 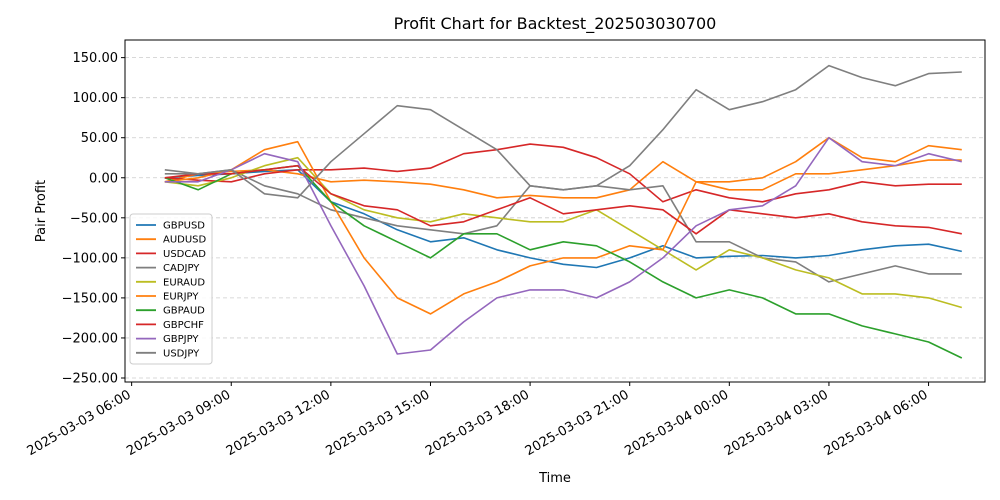 What do you see at coordinates (90, 338) in the screenshot?
I see `y-tick-label: −200.00` at bounding box center [90, 338].